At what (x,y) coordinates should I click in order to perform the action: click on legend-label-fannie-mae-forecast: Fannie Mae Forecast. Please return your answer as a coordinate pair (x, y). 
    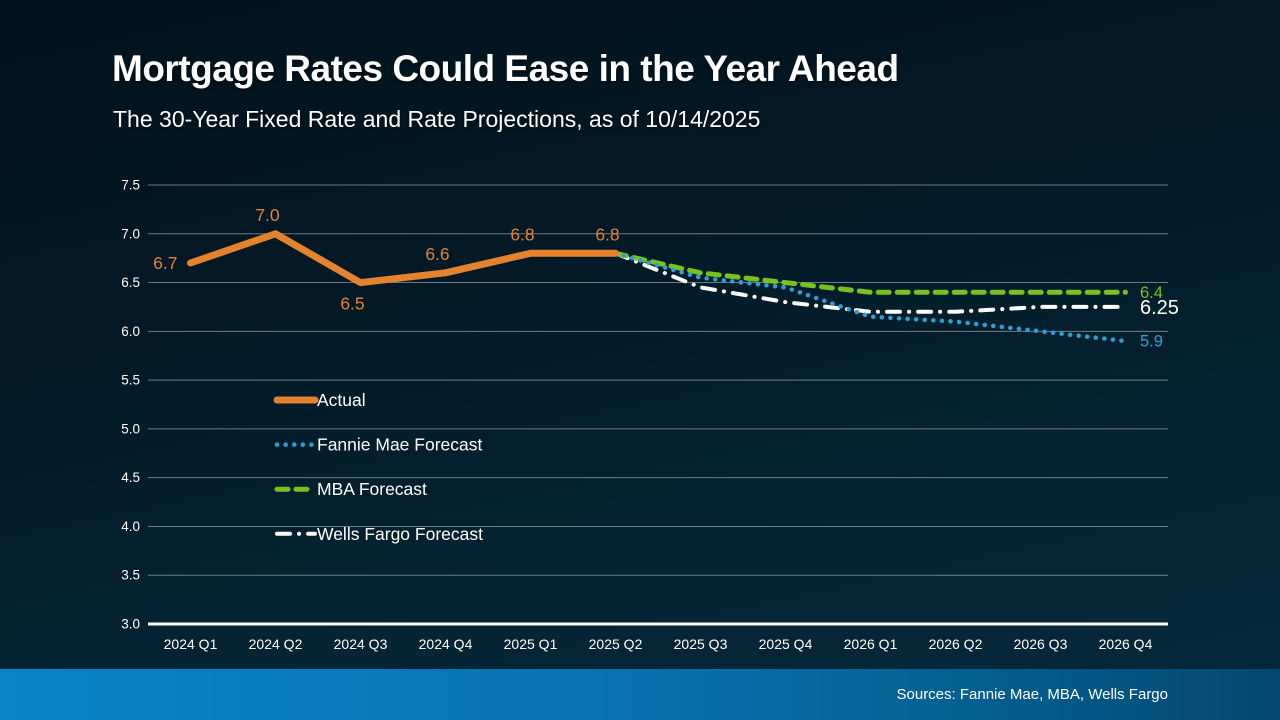
    Looking at the image, I should click on (399, 445).